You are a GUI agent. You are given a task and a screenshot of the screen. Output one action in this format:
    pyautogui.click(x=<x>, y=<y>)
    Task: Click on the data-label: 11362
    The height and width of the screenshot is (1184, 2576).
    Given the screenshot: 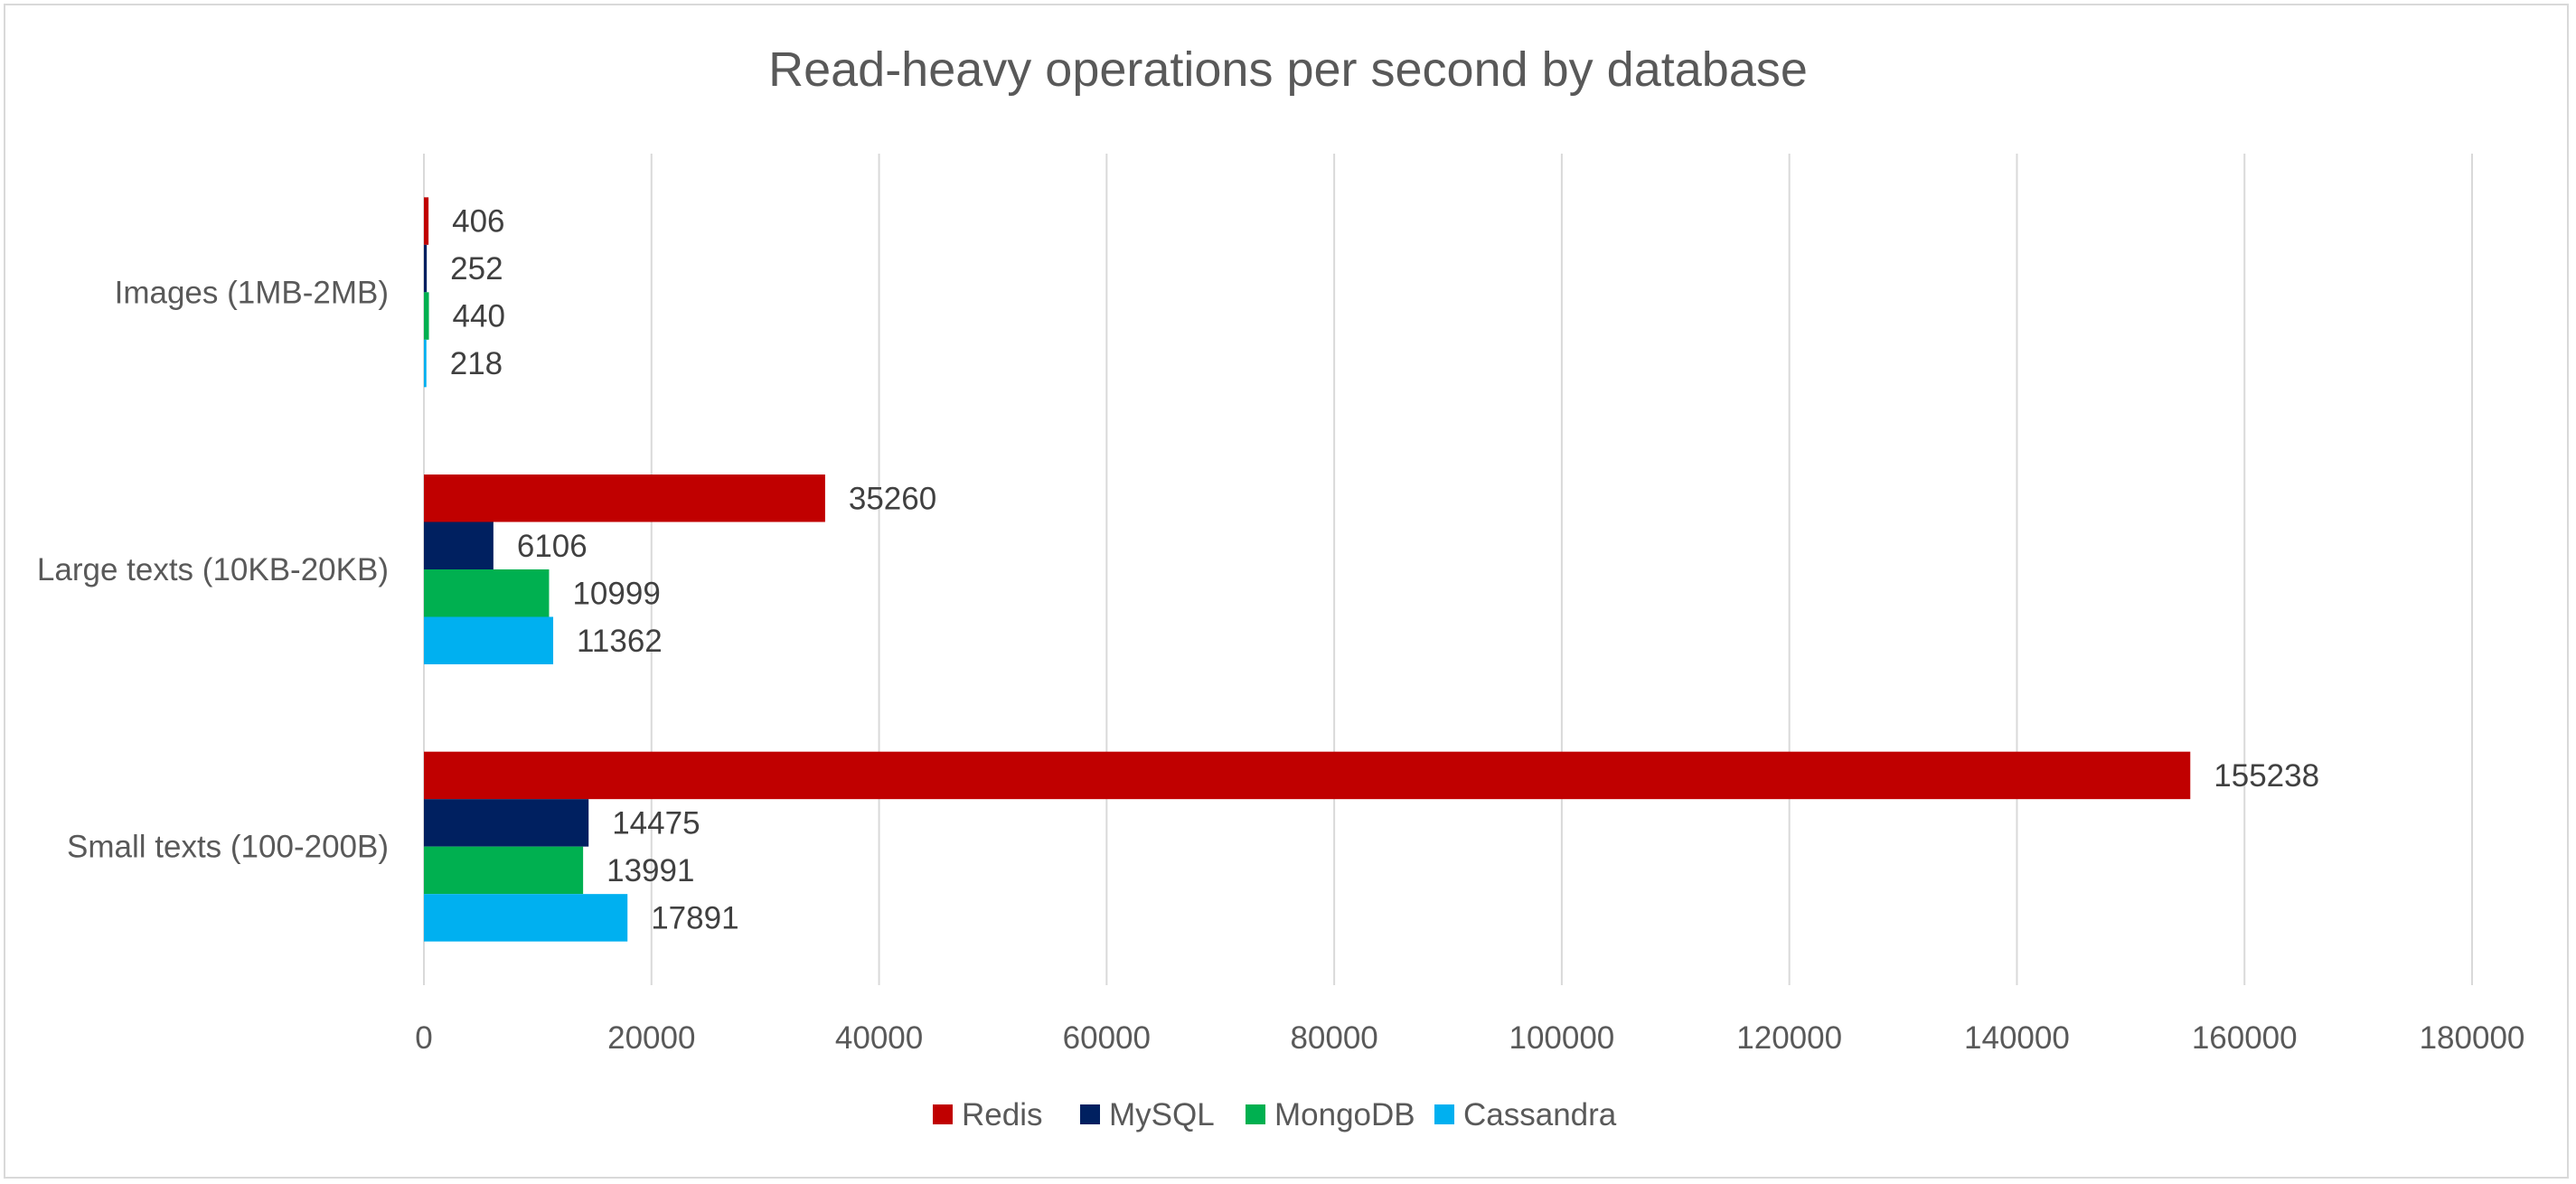 What is the action you would take?
    pyautogui.click(x=620, y=641)
    